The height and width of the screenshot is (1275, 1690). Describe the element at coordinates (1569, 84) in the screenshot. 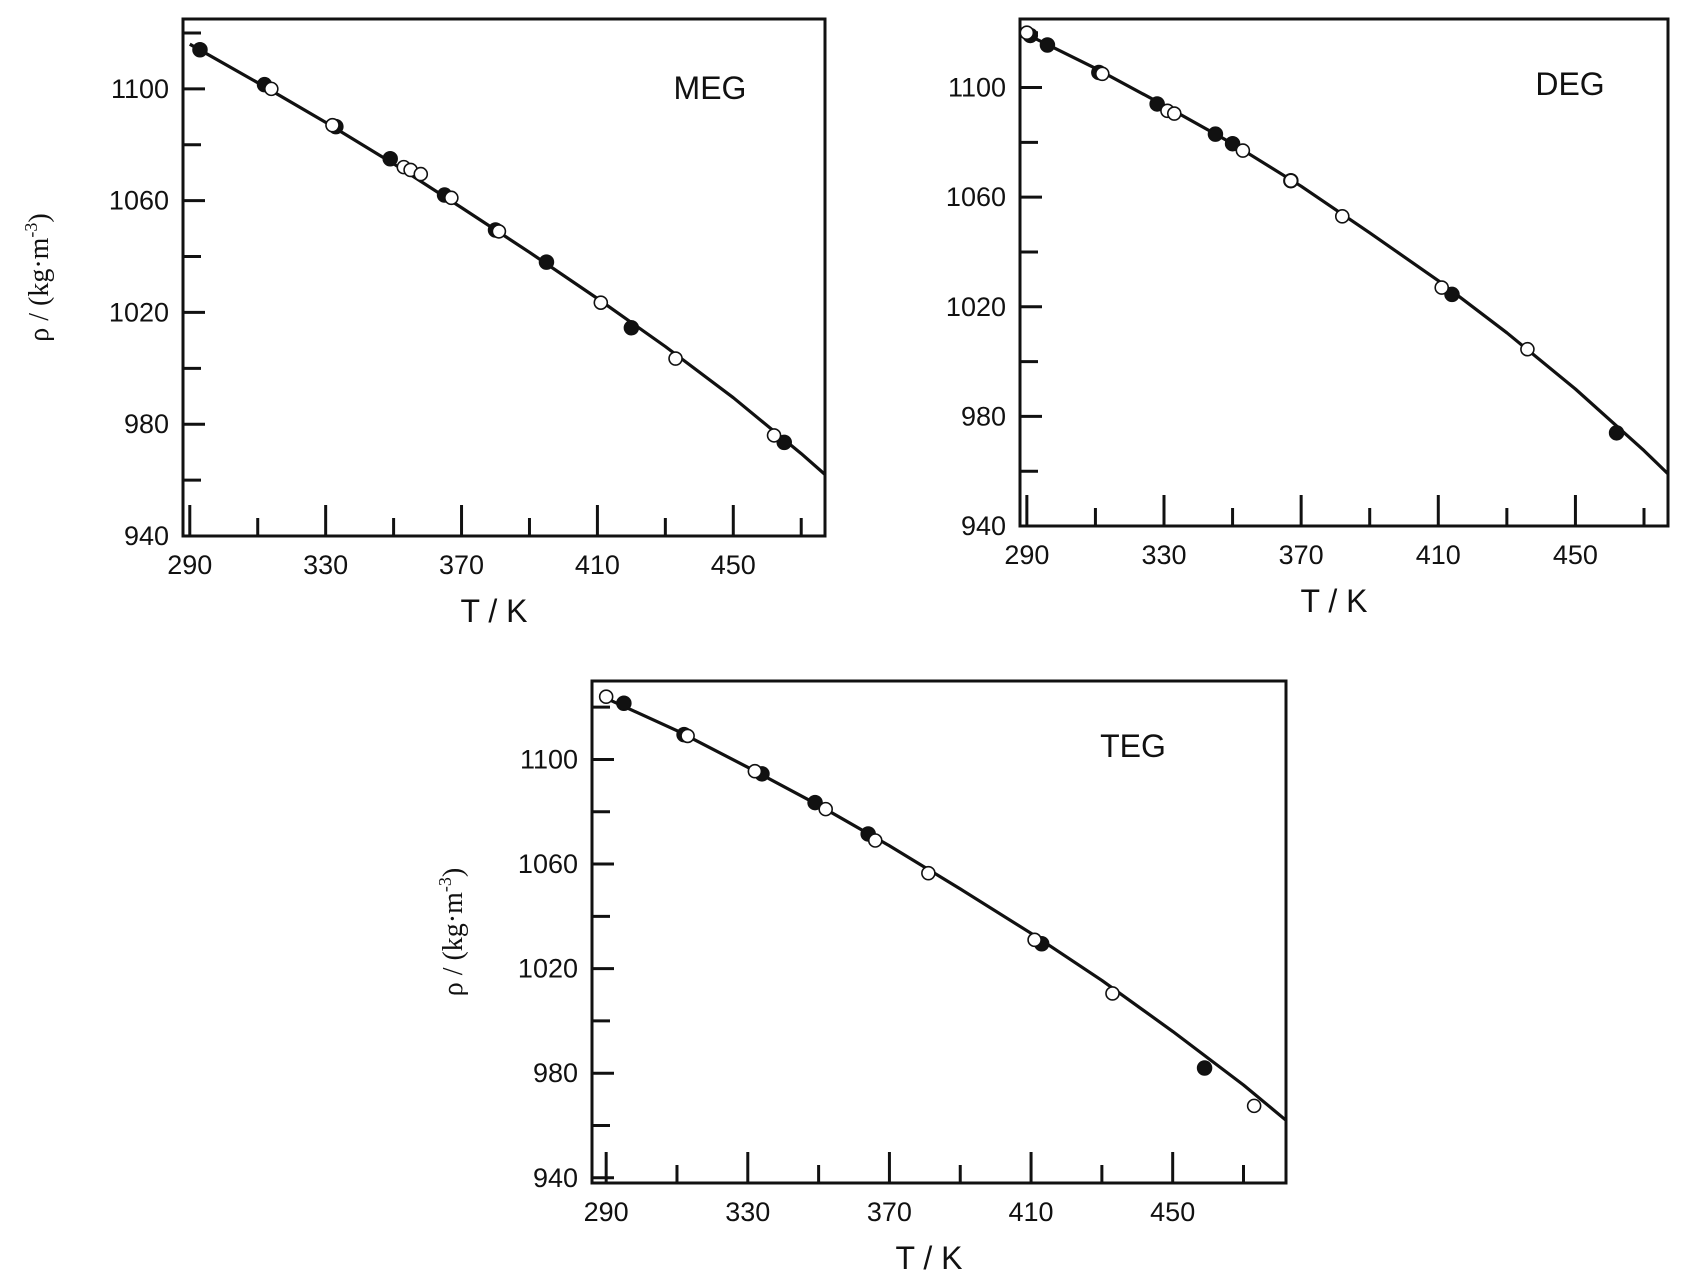

I see `panel-title: DEG` at that location.